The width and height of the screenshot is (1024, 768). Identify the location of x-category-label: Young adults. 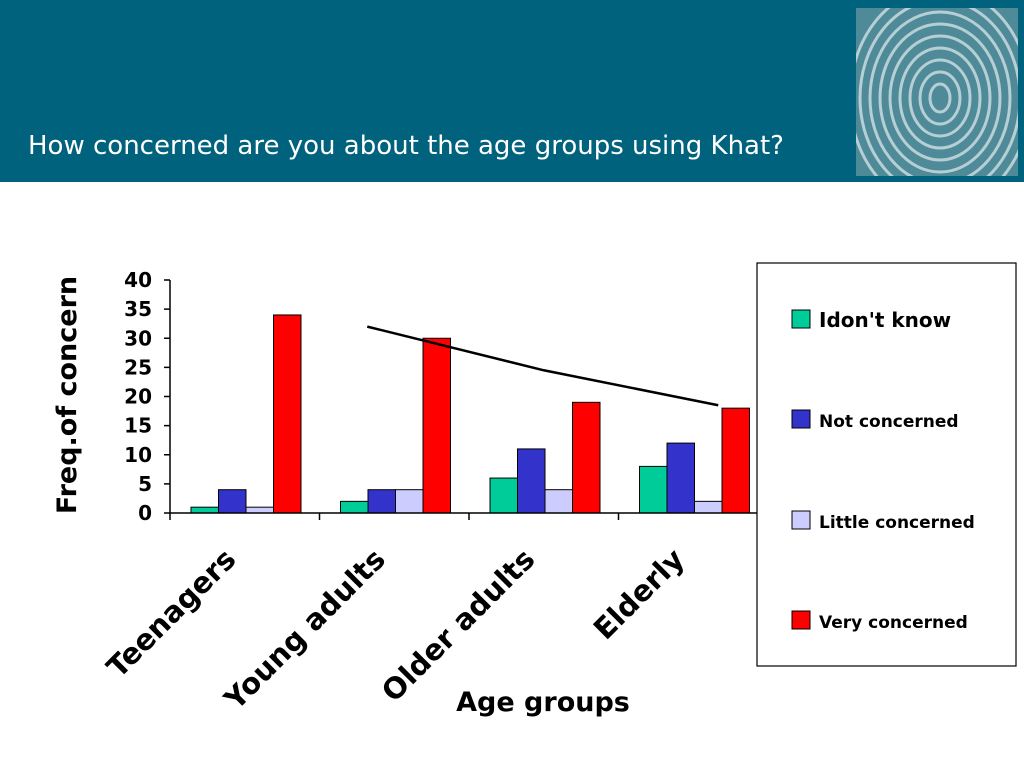
(304, 629).